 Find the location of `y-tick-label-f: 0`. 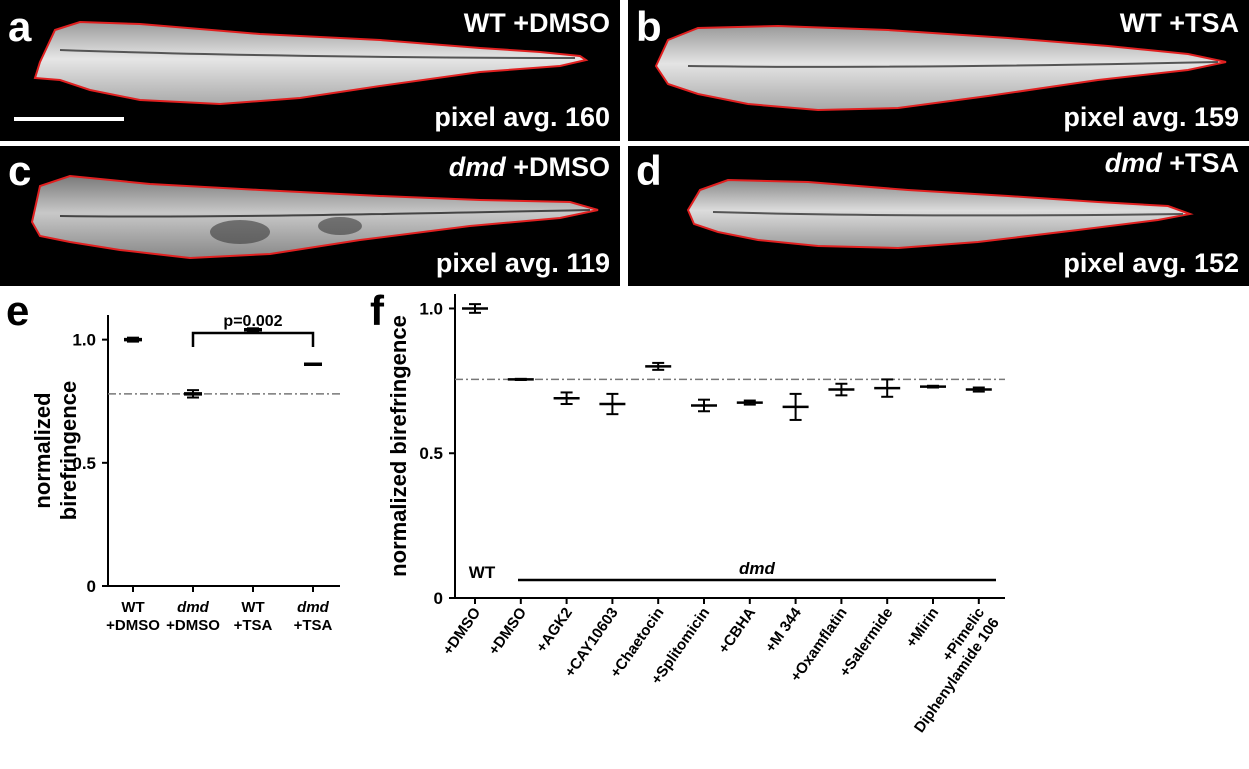

y-tick-label-f: 0 is located at coordinates (438, 598).